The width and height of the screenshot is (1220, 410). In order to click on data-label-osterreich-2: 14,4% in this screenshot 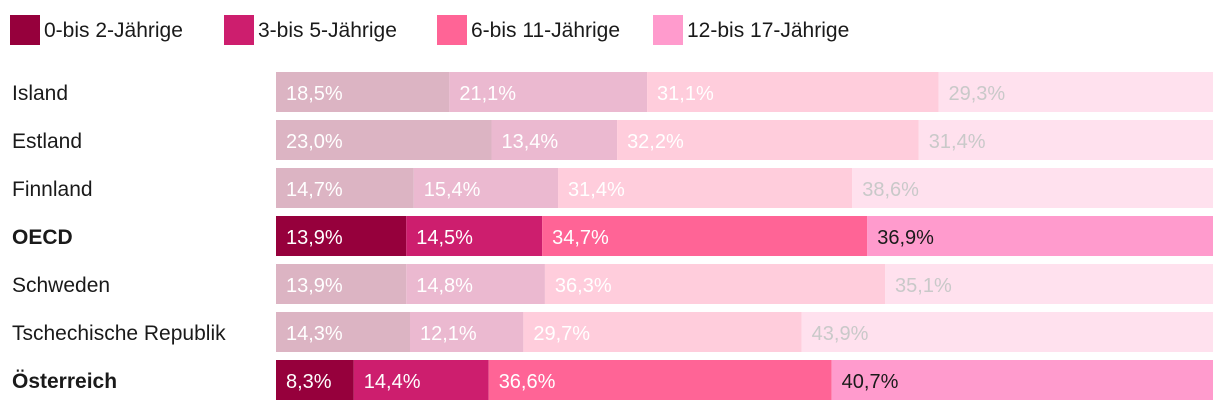, I will do `click(392, 382)`.